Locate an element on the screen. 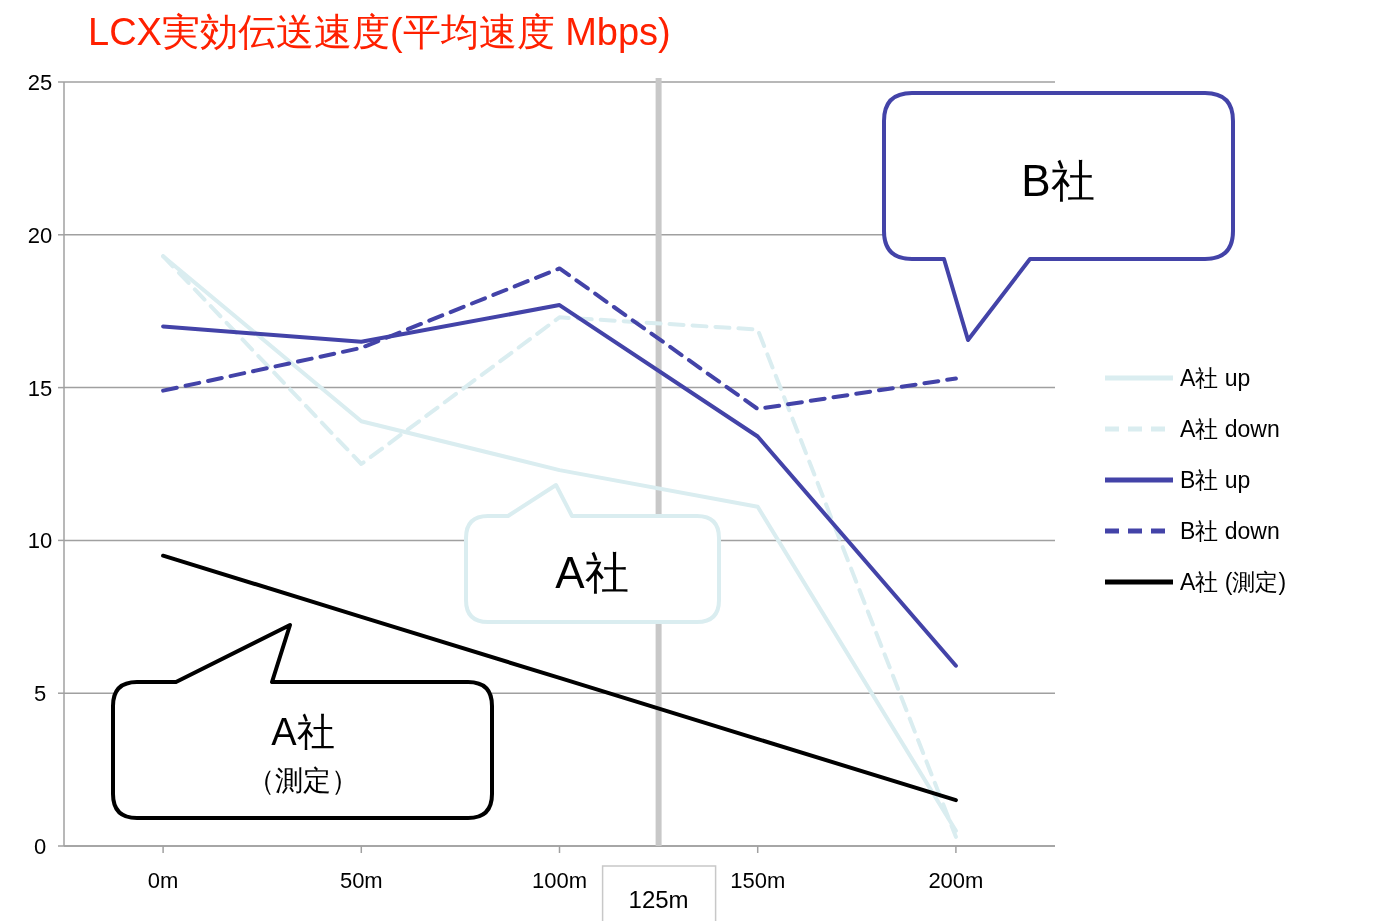  y-tick-label: 25 is located at coordinates (40, 82).